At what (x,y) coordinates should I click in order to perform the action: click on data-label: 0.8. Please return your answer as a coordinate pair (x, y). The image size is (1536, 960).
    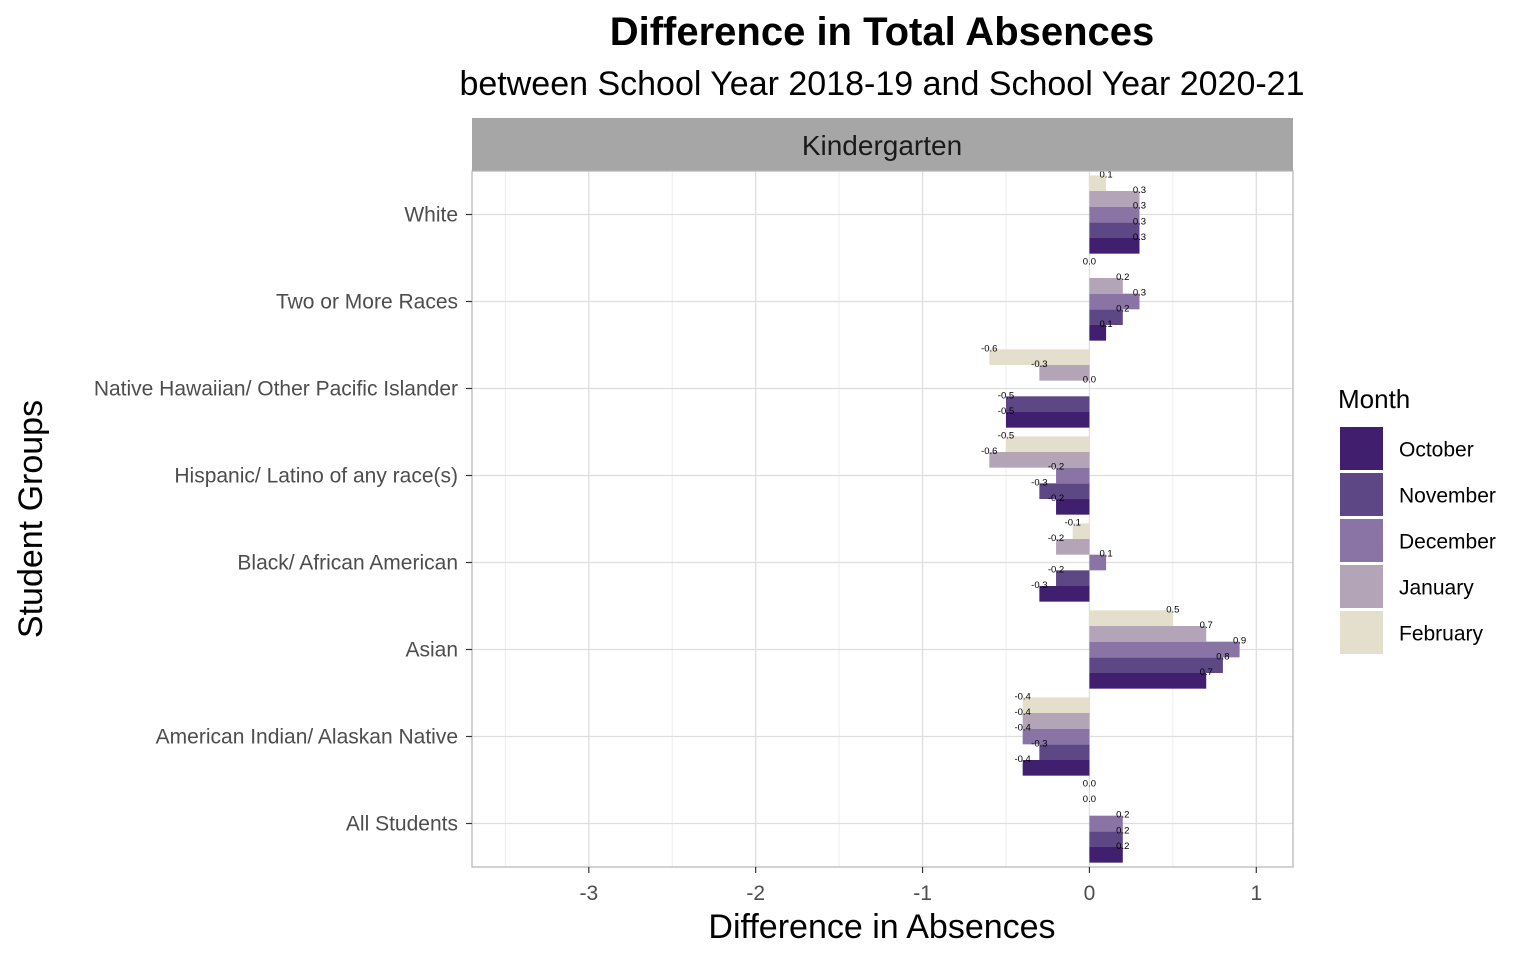
    Looking at the image, I should click on (1222, 656).